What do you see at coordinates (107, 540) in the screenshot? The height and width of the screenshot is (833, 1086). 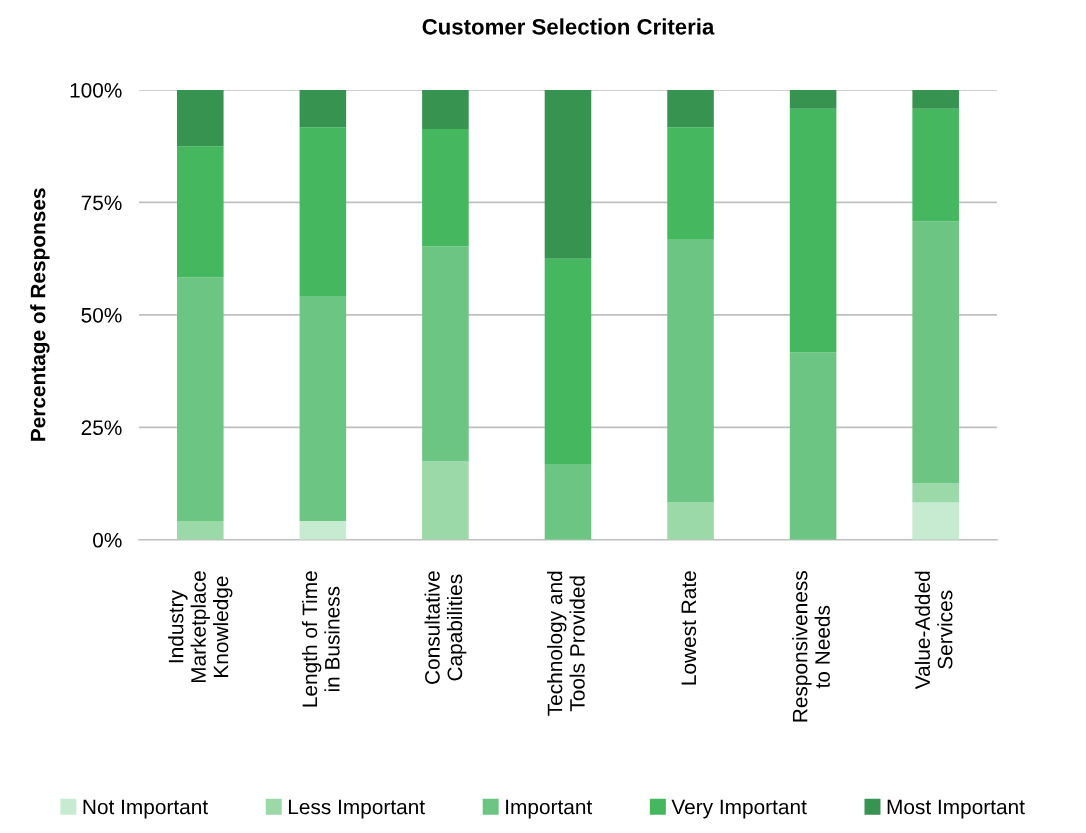 I see `y-tick-label: 0%` at bounding box center [107, 540].